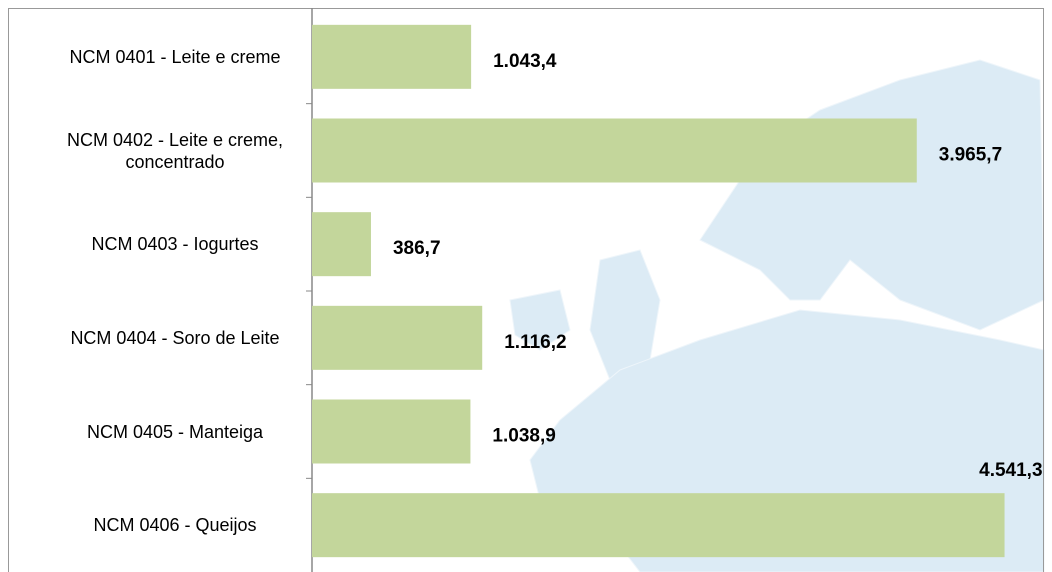  What do you see at coordinates (175, 431) in the screenshot?
I see `category-label: NCM 0405 - Manteiga` at bounding box center [175, 431].